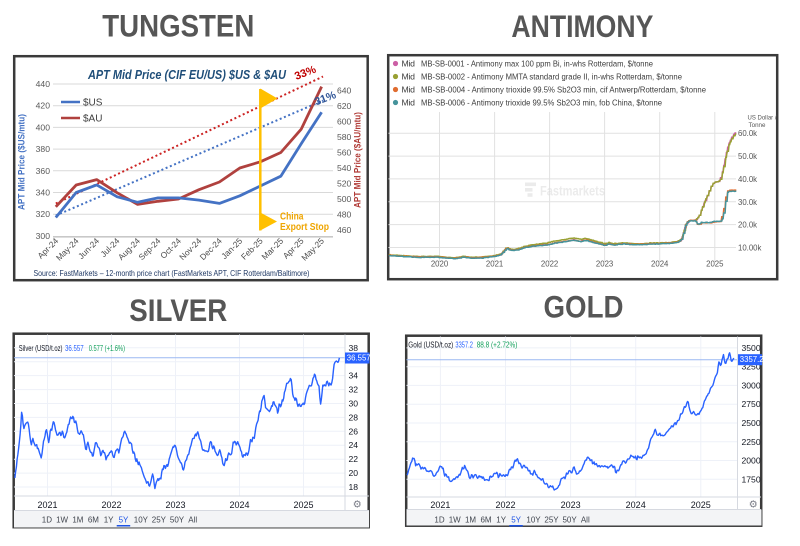 The image size is (800, 546). What do you see at coordinates (292, 217) in the screenshot?
I see `svg-text: China` at bounding box center [292, 217].